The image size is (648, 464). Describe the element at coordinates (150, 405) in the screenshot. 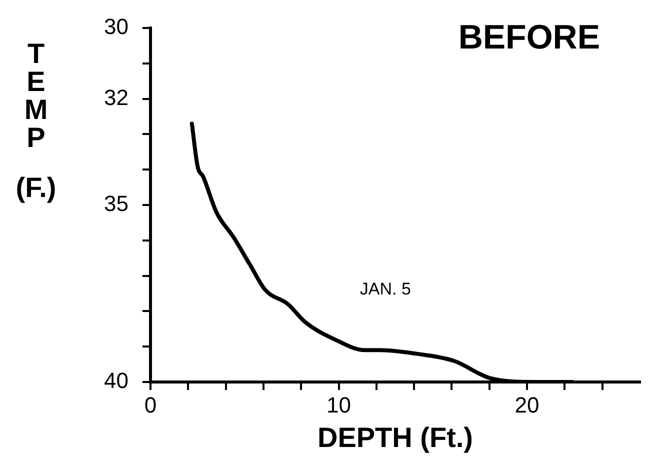

I see `x-tick-label: 0` at that location.